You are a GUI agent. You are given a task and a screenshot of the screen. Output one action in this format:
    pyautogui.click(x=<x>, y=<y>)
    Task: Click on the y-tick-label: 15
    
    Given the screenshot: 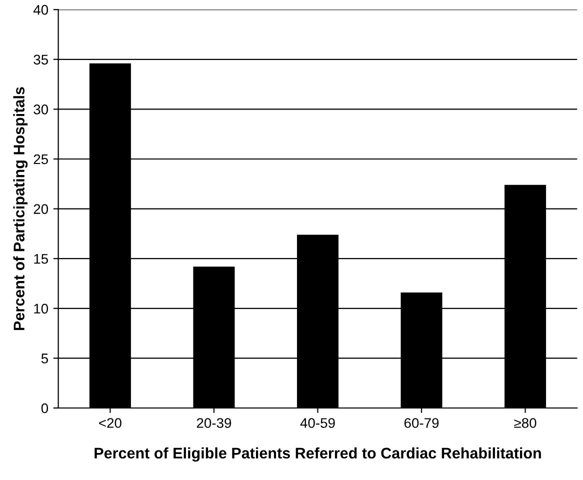 What is the action you would take?
    pyautogui.click(x=41, y=259)
    